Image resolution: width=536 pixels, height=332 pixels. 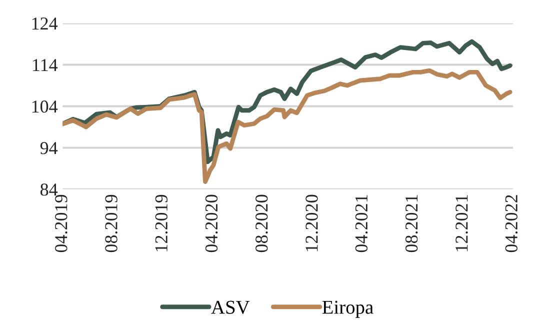 I want to click on x-tick-label: 12.2019, so click(x=161, y=223).